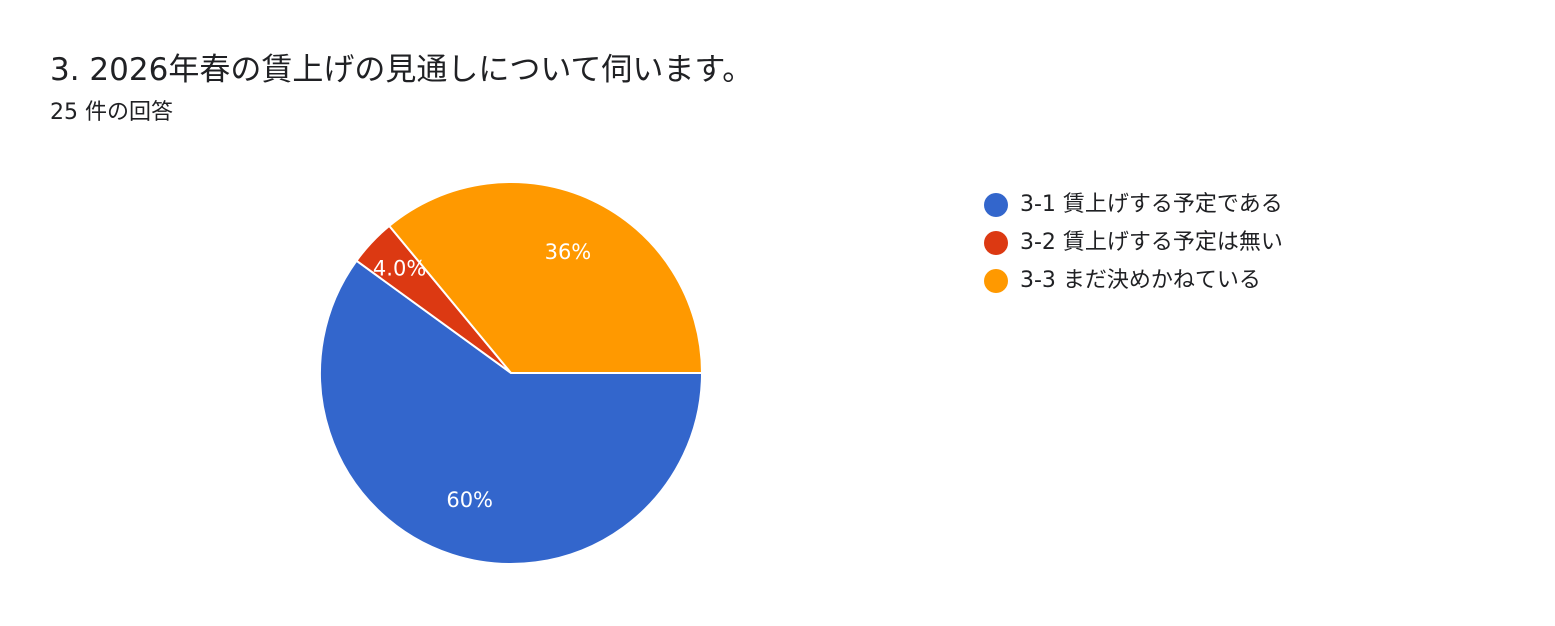 This screenshot has height=626, width=1555. What do you see at coordinates (1151, 204) in the screenshot?
I see `legend-label: 3-1 賃上げする予定である` at bounding box center [1151, 204].